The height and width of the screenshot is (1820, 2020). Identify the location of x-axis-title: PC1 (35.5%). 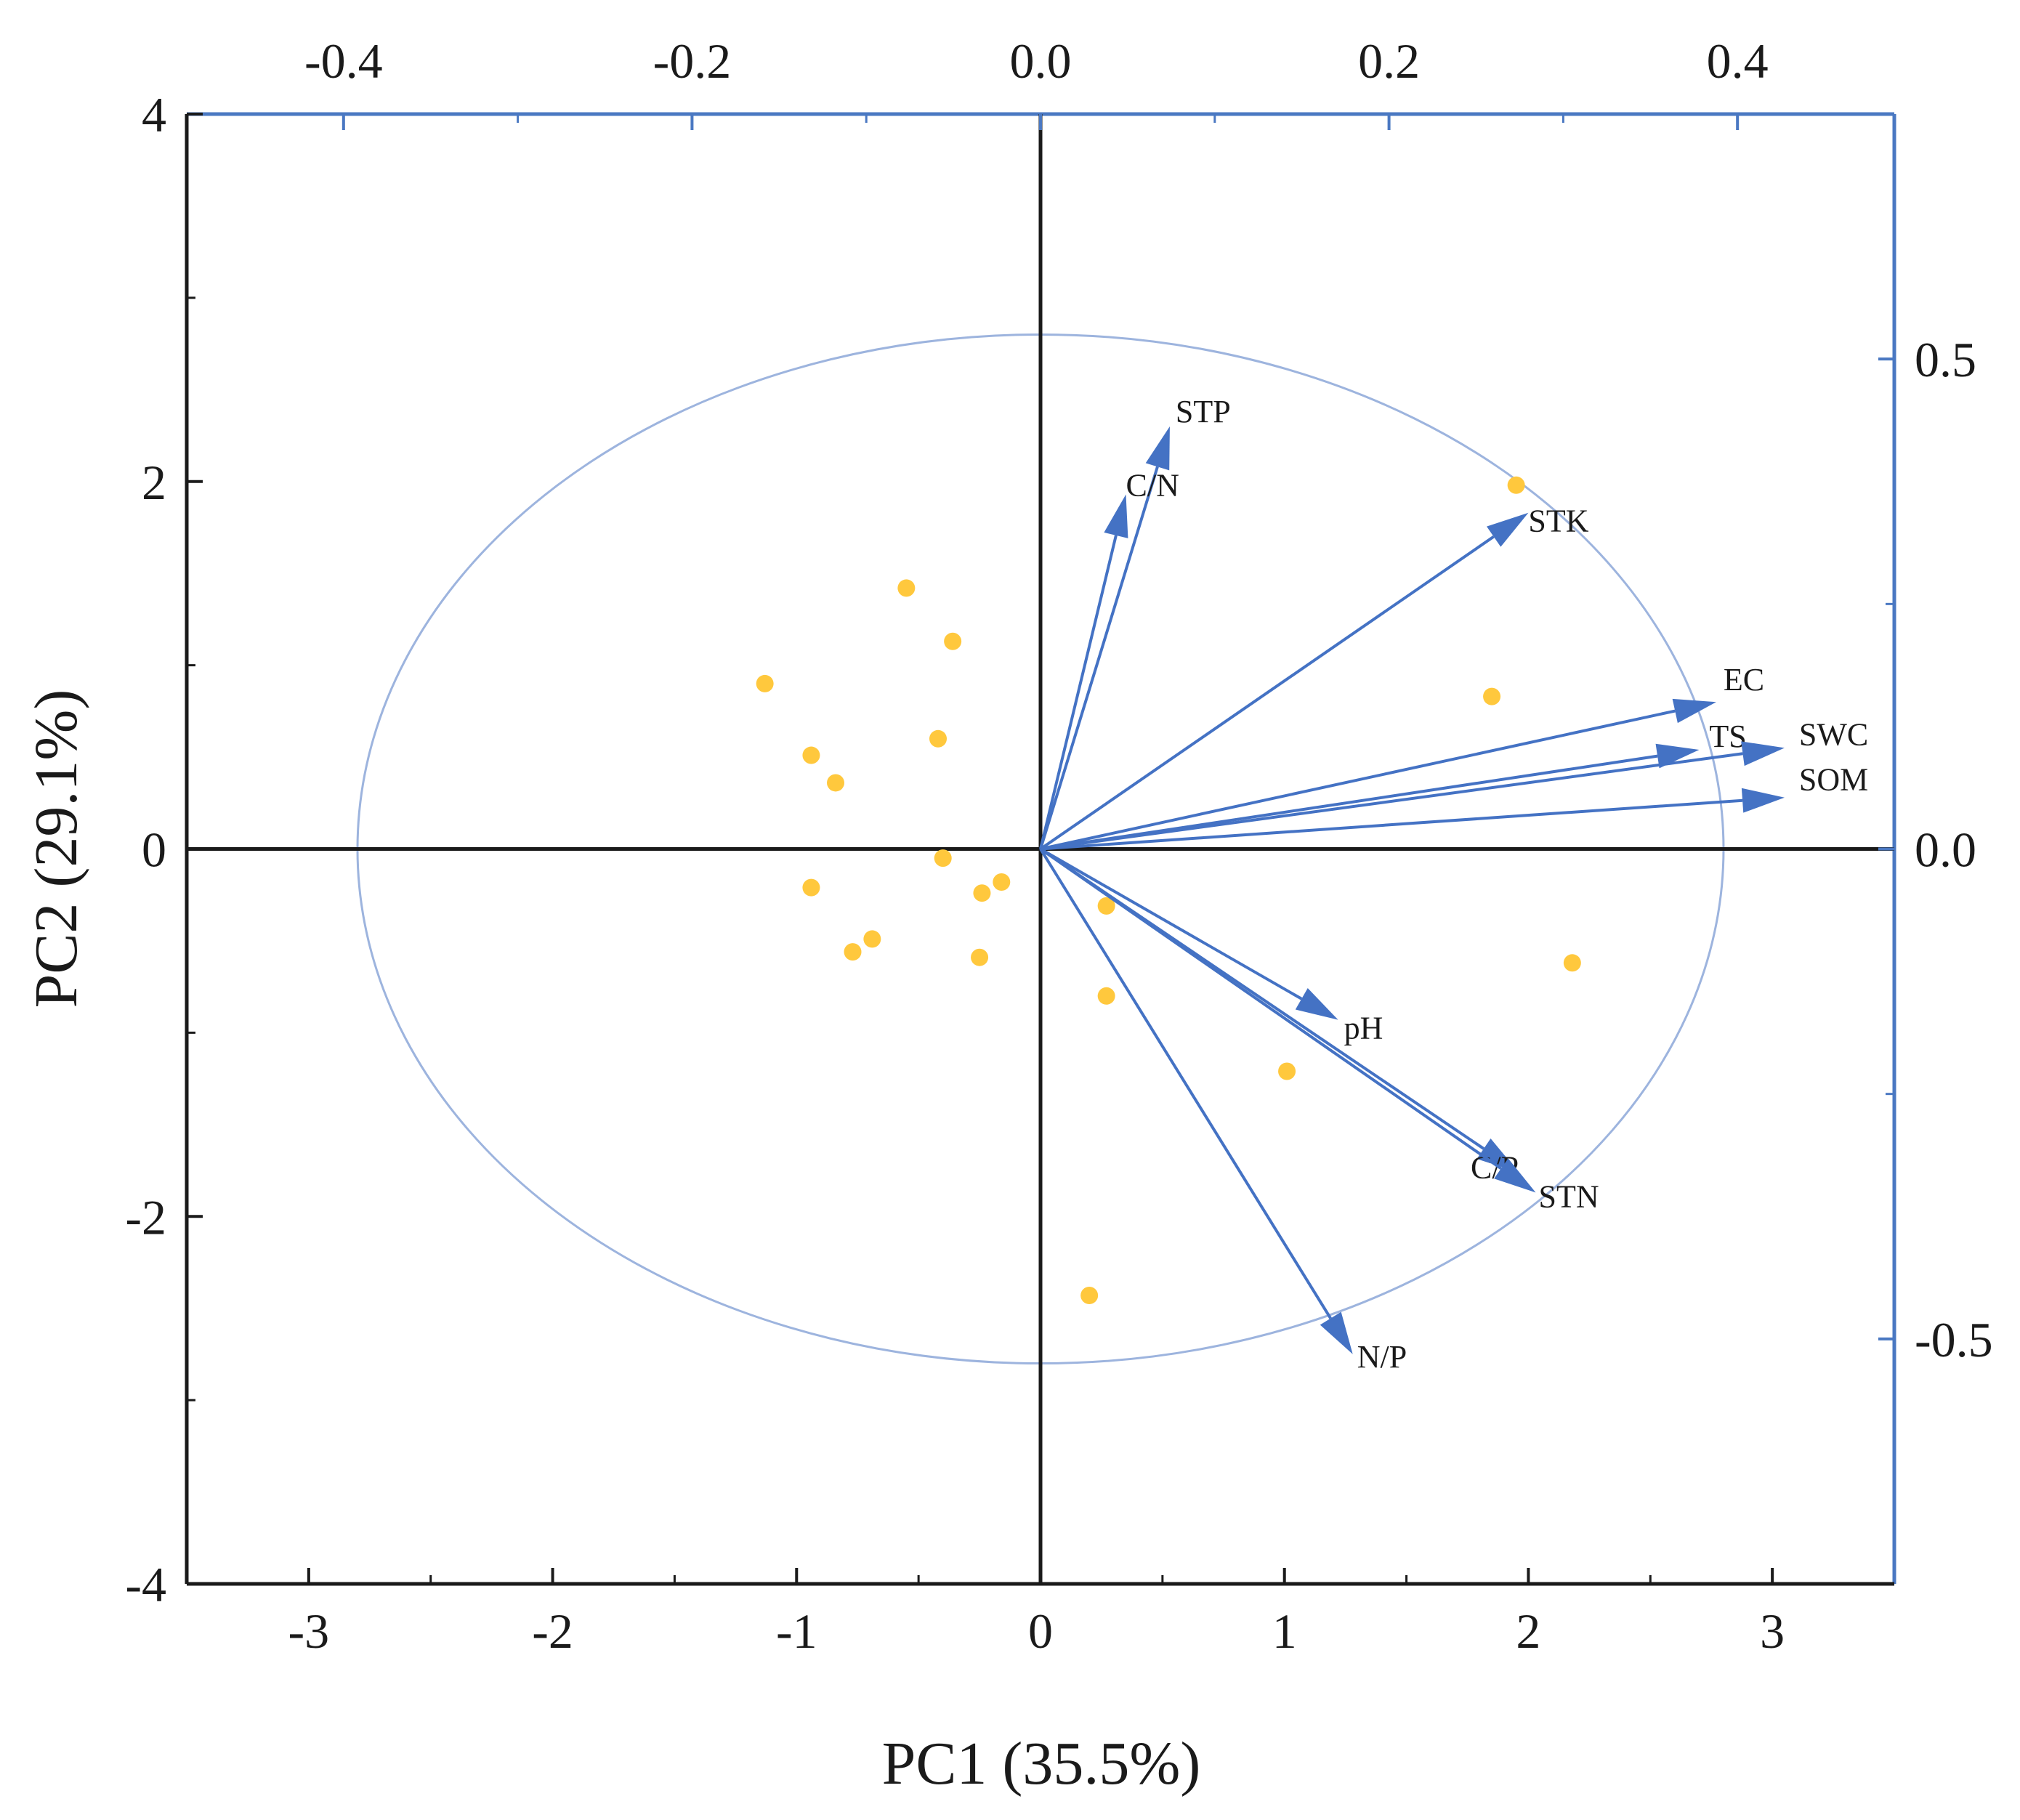
(1041, 1763).